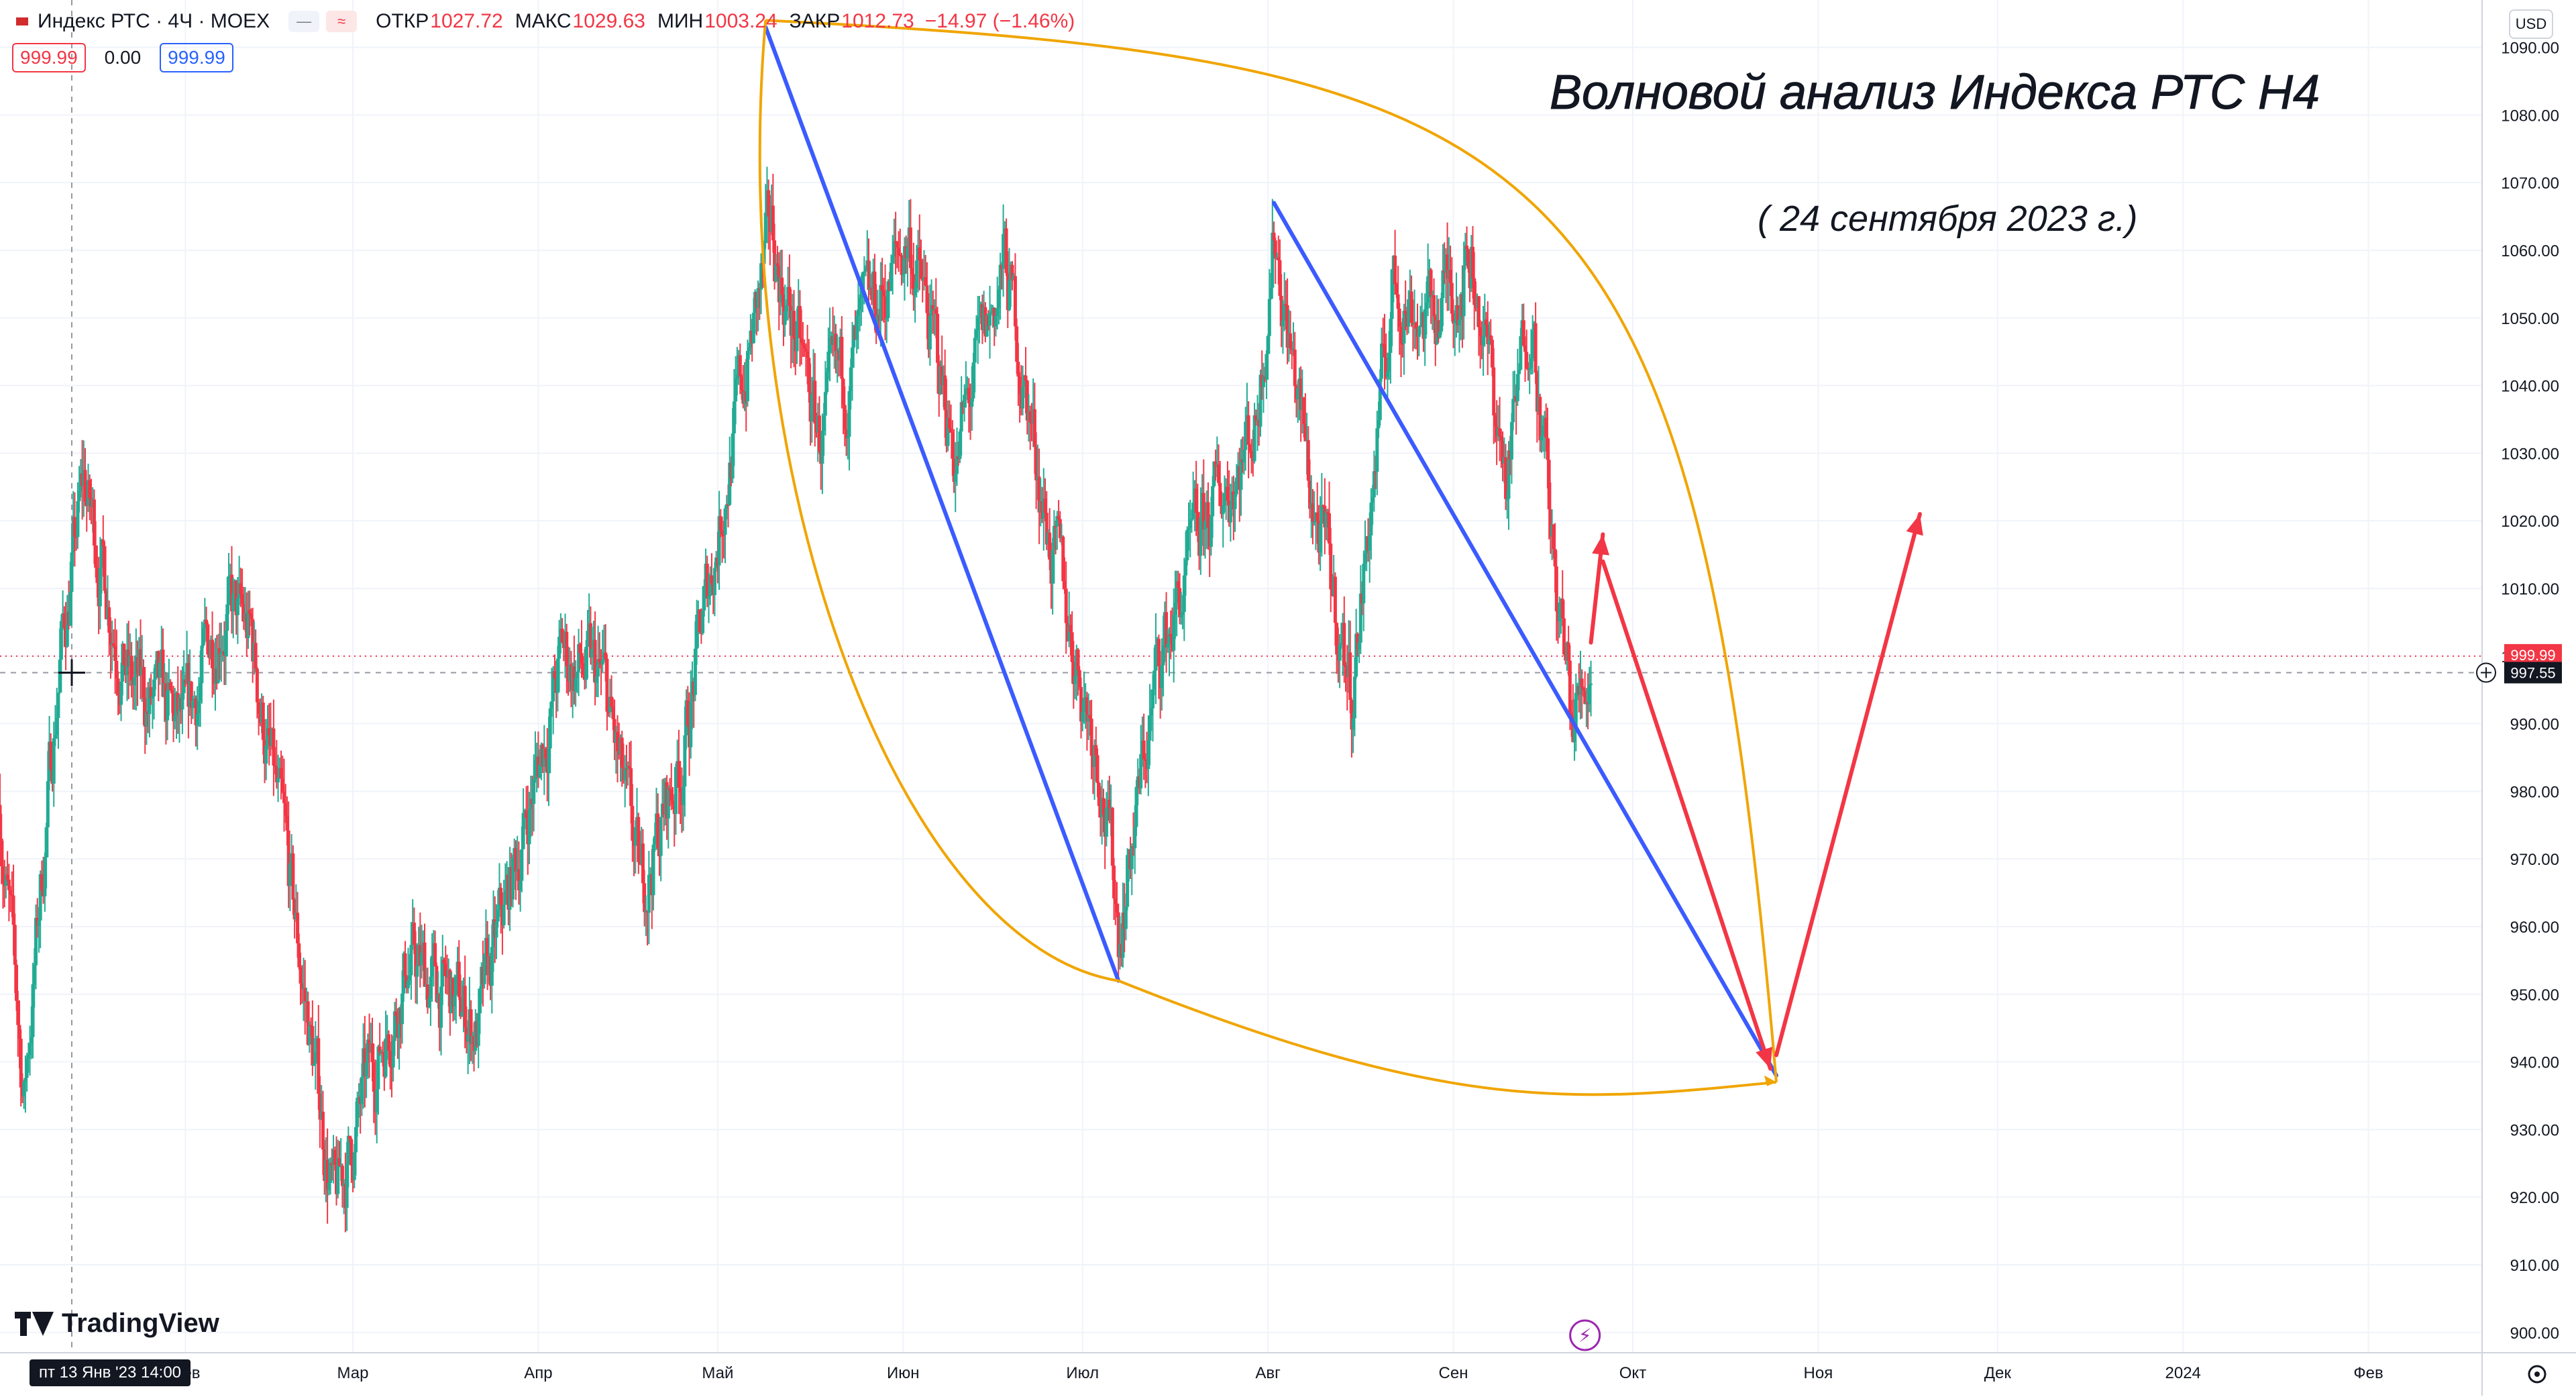 This screenshot has width=2576, height=1399. I want to click on time-cursor-label: пт 13 Янв '23 14:00, so click(110, 1372).